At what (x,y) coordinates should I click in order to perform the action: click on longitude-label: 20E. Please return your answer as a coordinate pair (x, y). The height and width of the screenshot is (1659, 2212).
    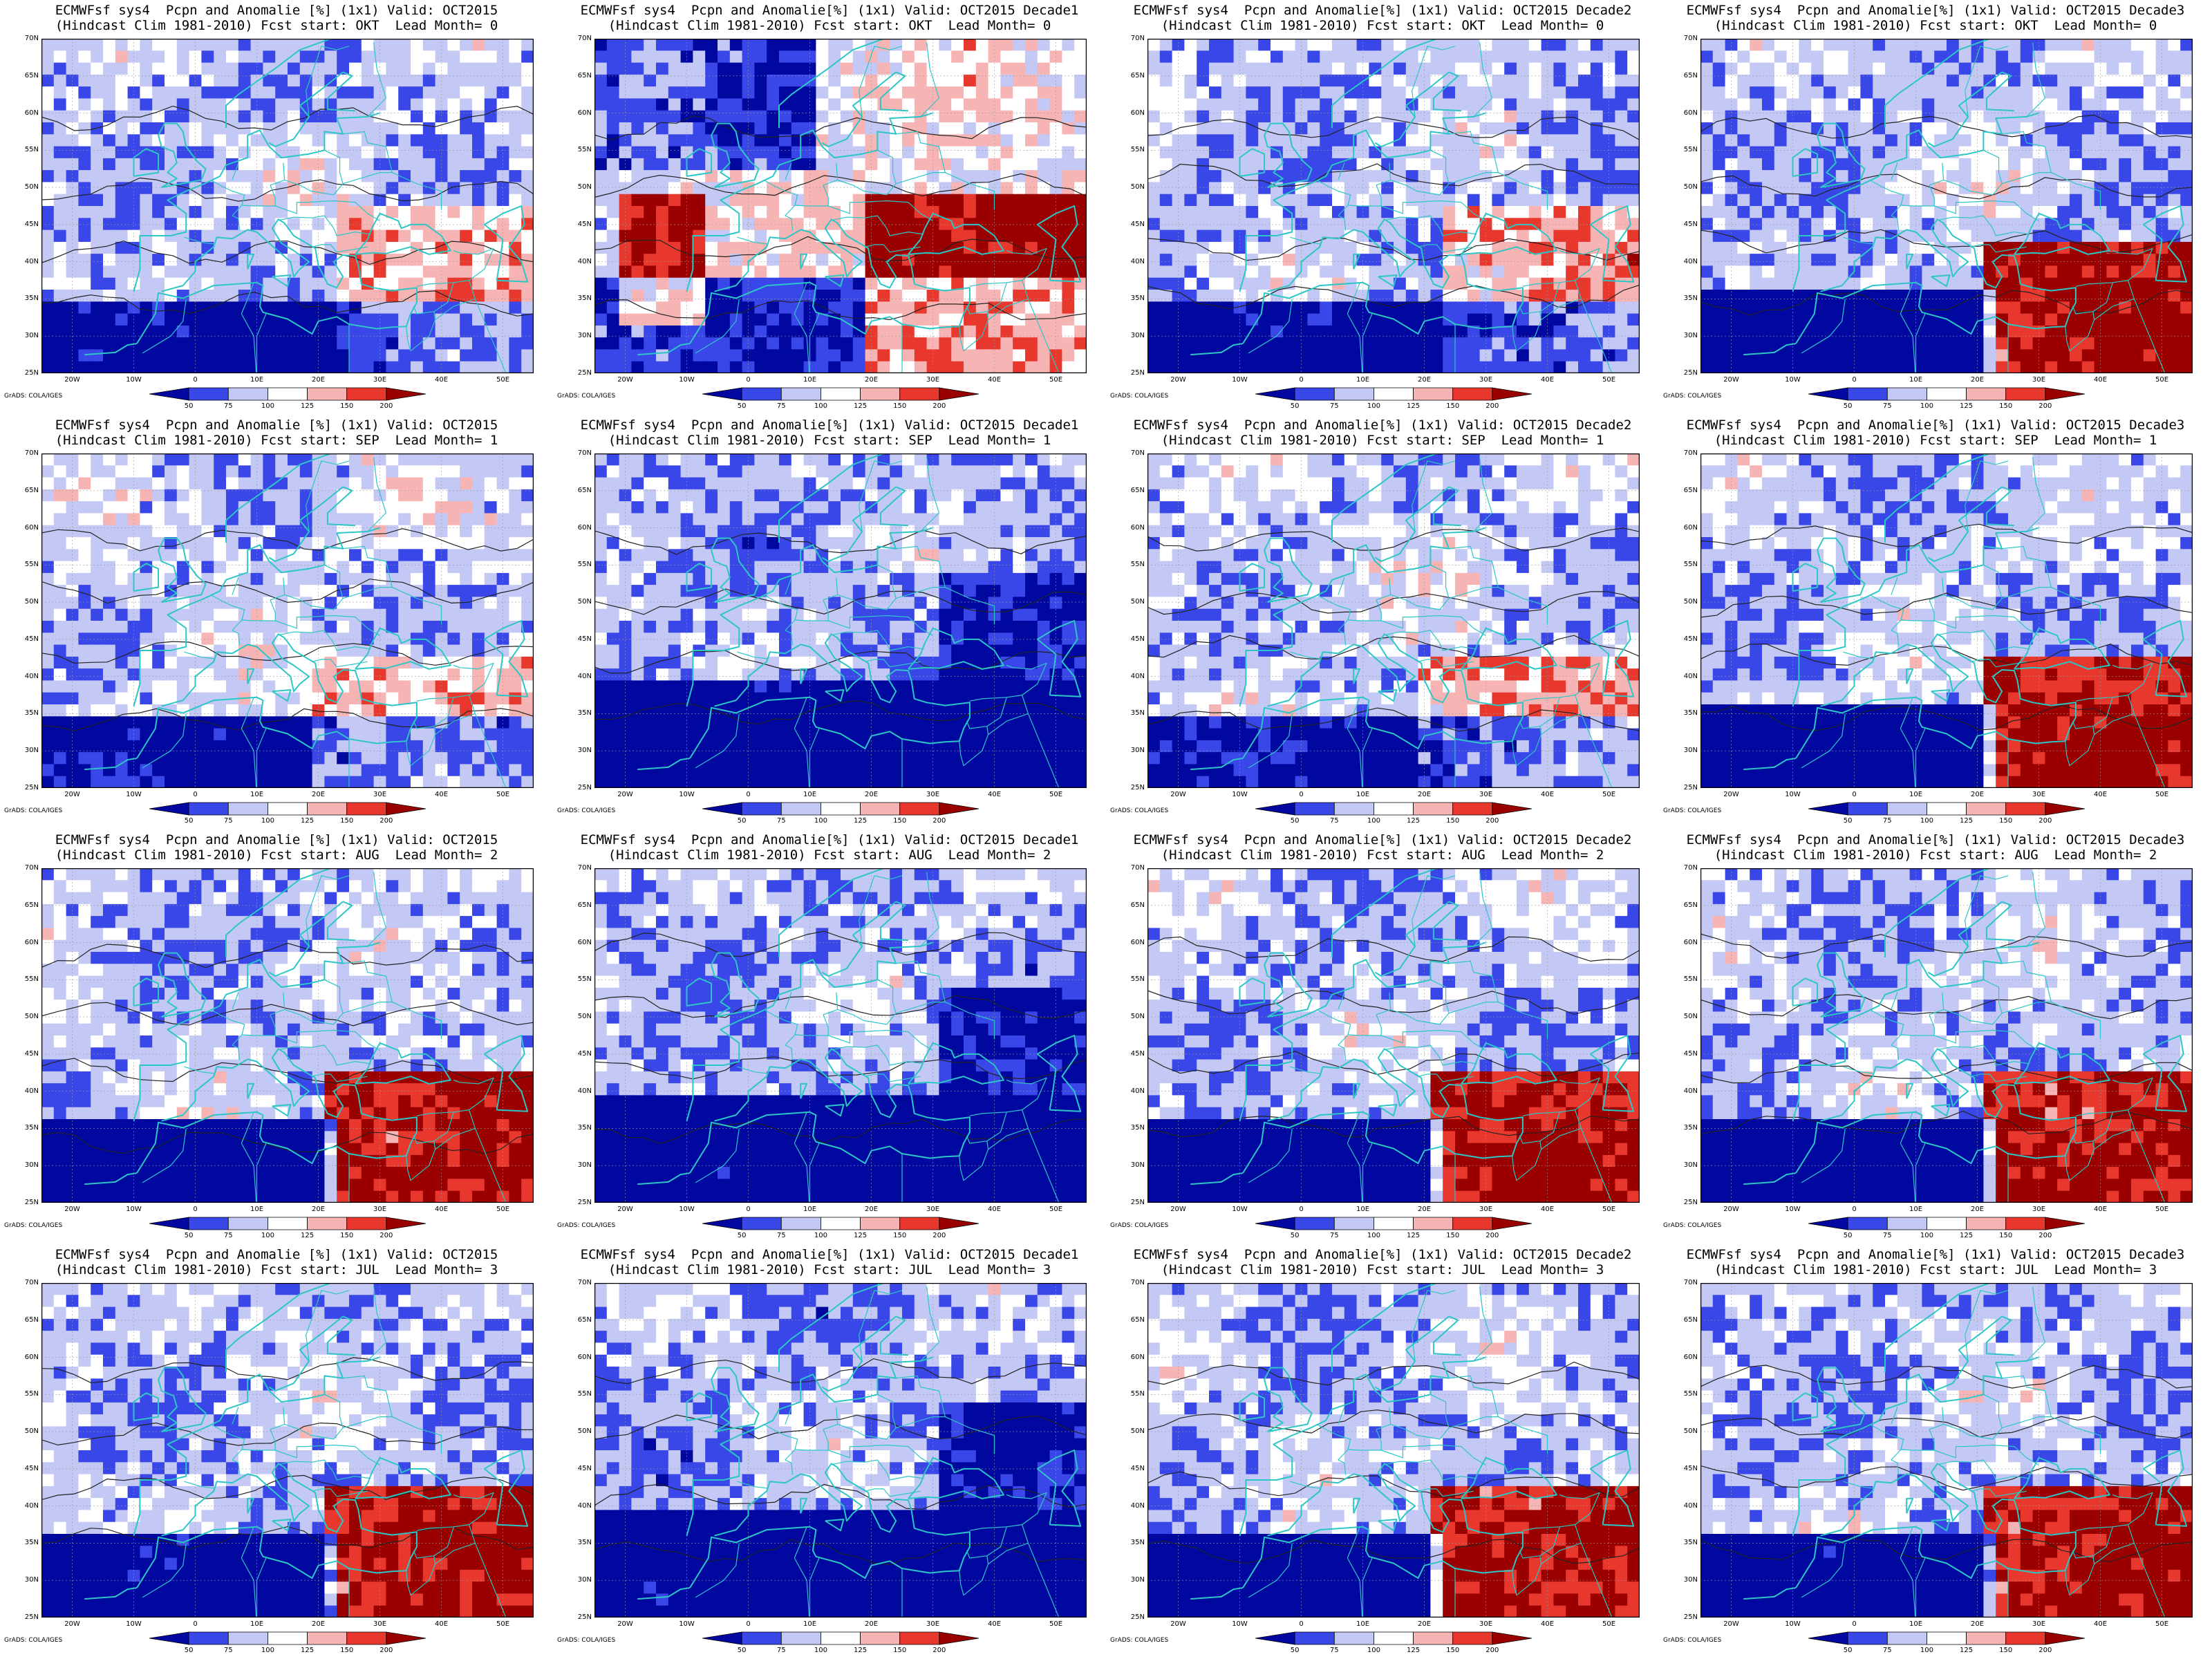
    Looking at the image, I should click on (1424, 380).